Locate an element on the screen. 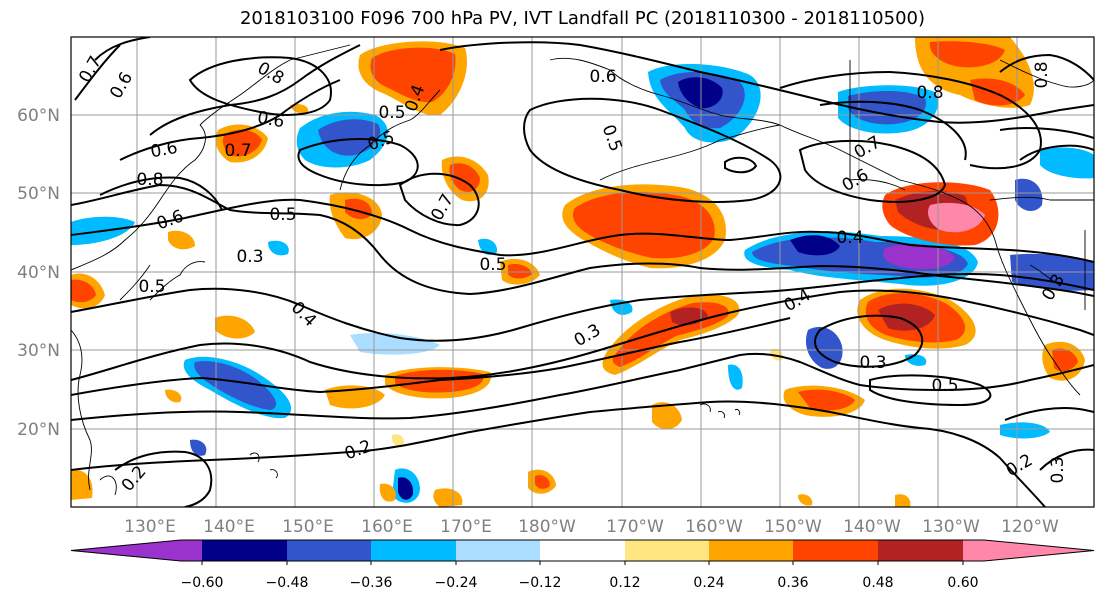  longitude-label: 130°E is located at coordinates (150, 527).